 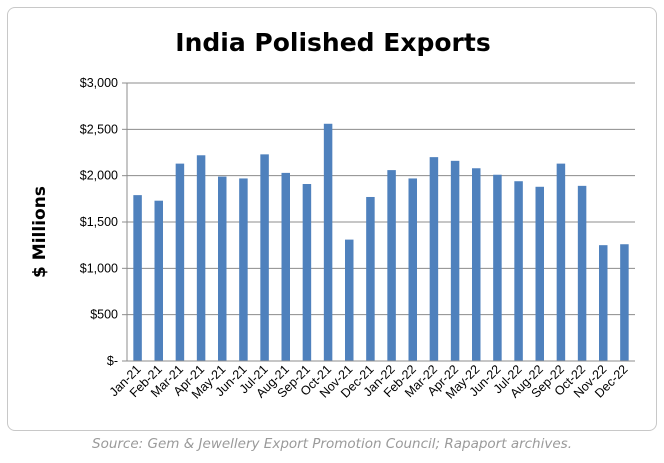 What do you see at coordinates (99, 176) in the screenshot?
I see `y-tick-label: $2,000` at bounding box center [99, 176].